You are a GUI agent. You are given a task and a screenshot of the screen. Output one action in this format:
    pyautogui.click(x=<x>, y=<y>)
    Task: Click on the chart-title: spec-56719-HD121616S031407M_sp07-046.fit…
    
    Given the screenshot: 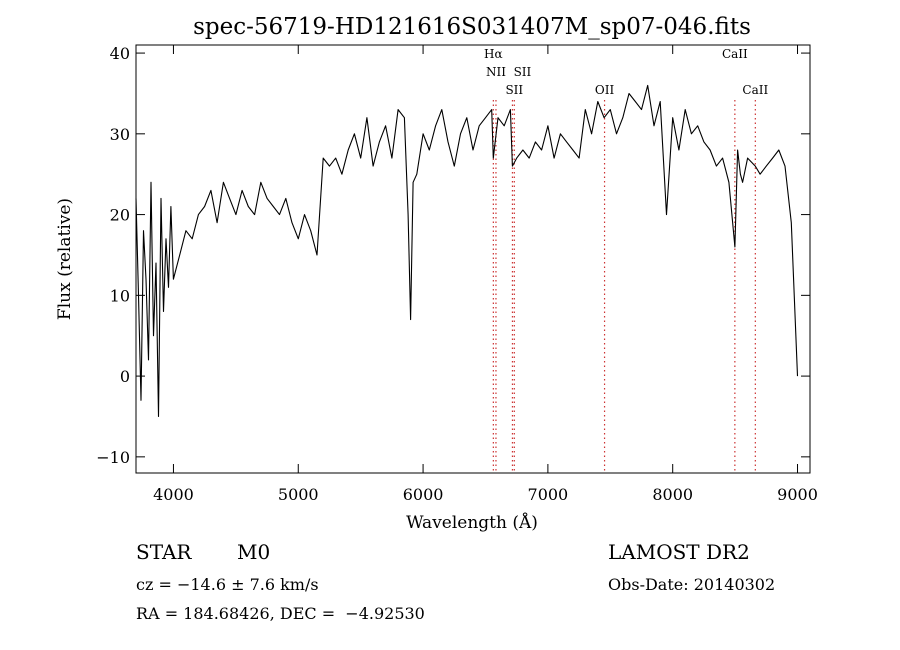 What is the action you would take?
    pyautogui.click(x=472, y=27)
    